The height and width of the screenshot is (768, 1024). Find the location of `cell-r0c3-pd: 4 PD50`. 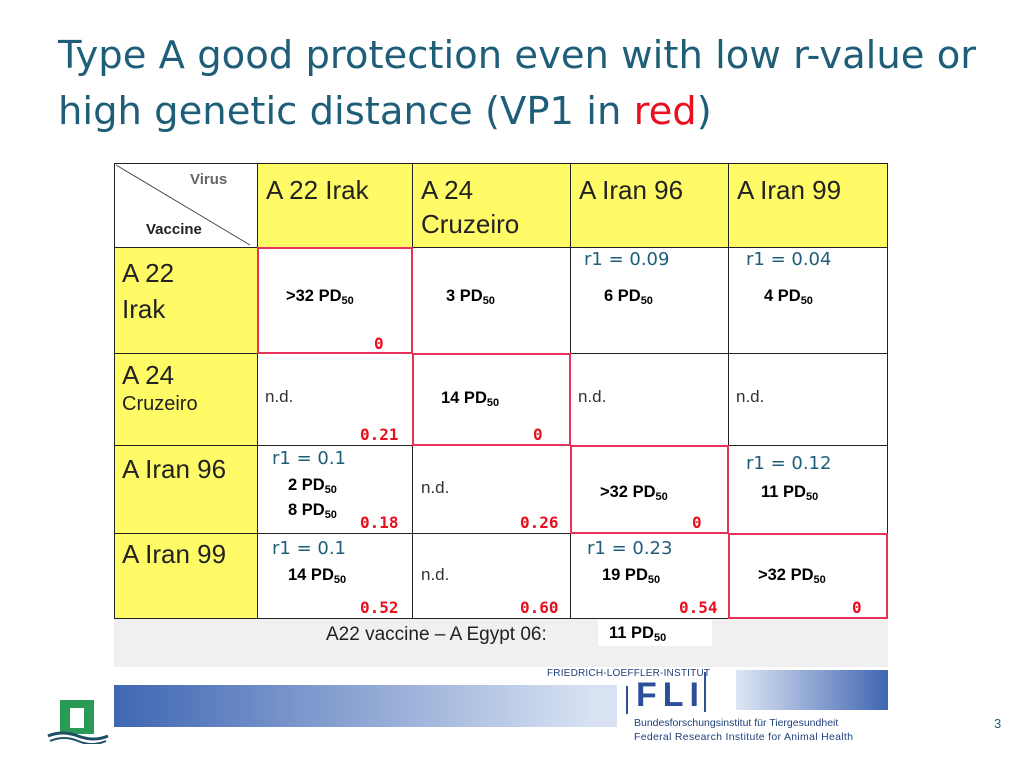

cell-r0c3-pd: 4 PD50 is located at coordinates (788, 297).